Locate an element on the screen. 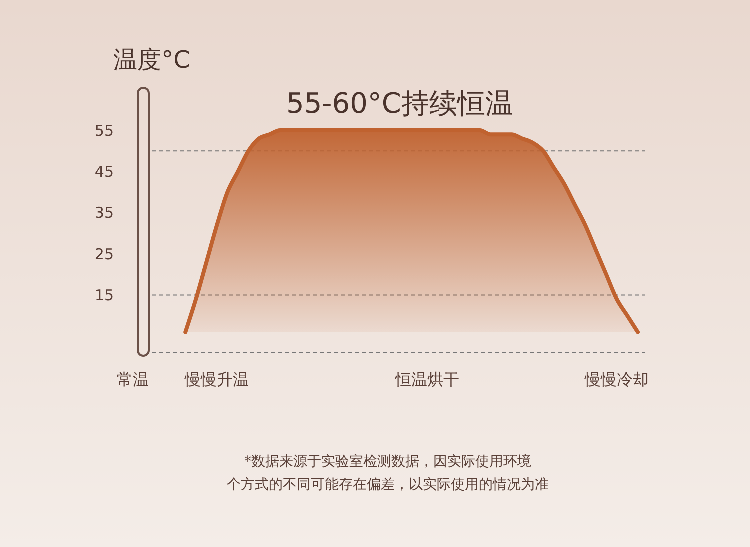 The height and width of the screenshot is (547, 750). text: 个方式的不同可能存在偏差，以实际使用的情况为准 is located at coordinates (388, 485).